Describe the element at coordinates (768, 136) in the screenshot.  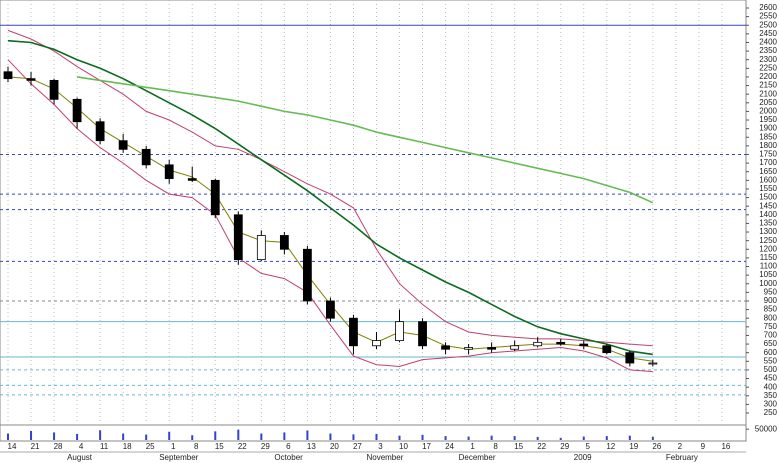
I see `y-tick-label: 1850` at that location.